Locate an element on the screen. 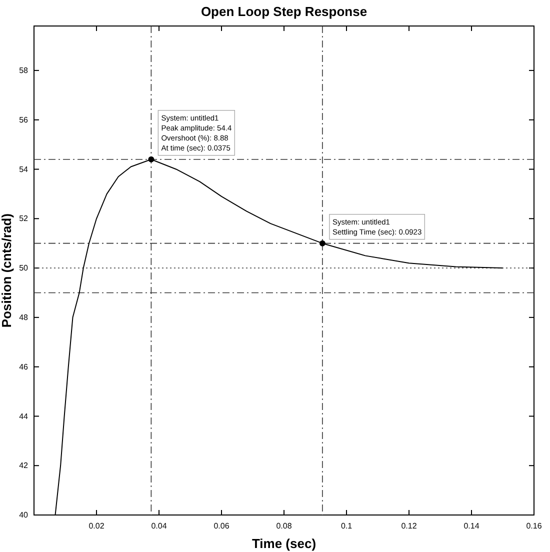  chart-title: Open Loop Step Response is located at coordinates (284, 11).